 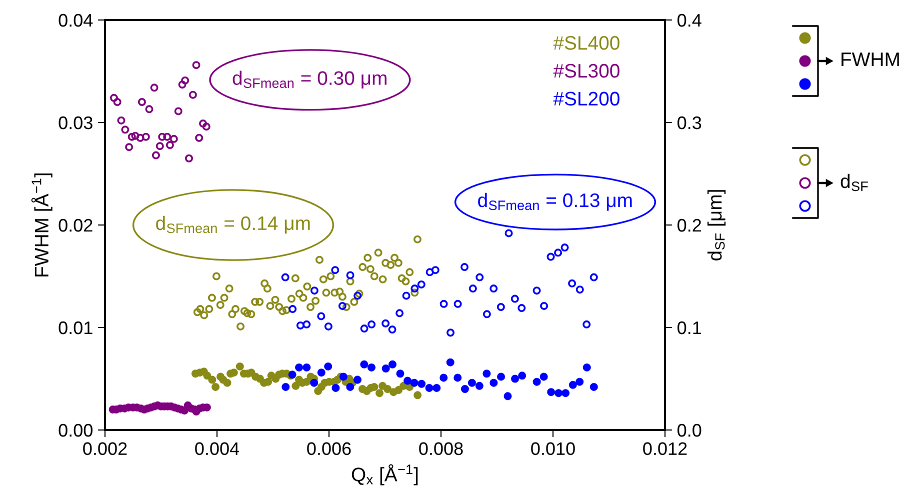 I want to click on text: #SL300, so click(x=586, y=71).